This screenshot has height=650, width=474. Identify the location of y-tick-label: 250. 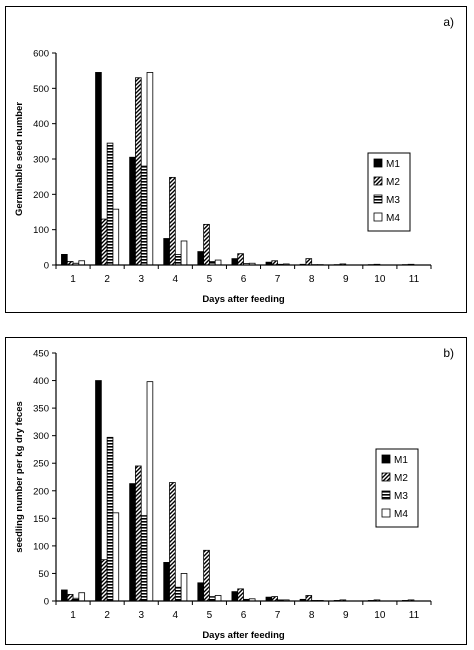
(41, 464).